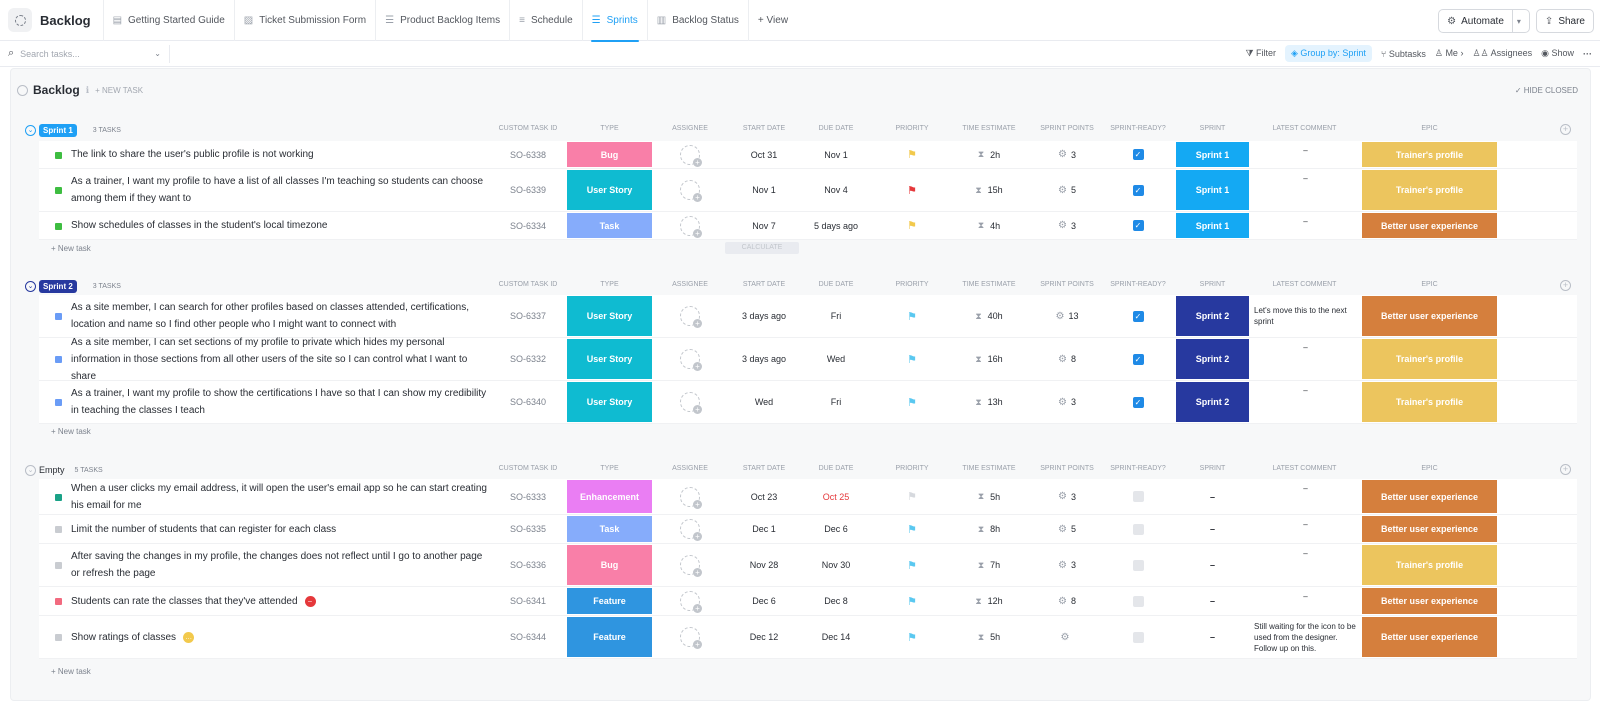 The image size is (1600, 706). What do you see at coordinates (1067, 637) in the screenshot?
I see `sprint-points: ⚙` at bounding box center [1067, 637].